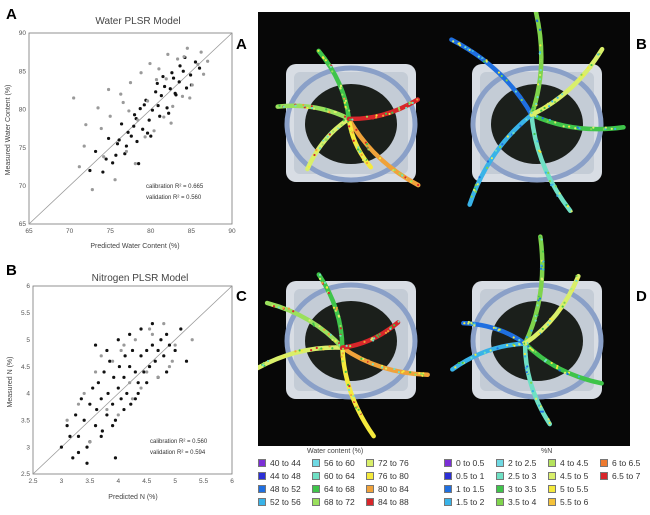  What do you see at coordinates (23, 186) in the screenshot?
I see `y-tick-label: 70` at bounding box center [23, 186].